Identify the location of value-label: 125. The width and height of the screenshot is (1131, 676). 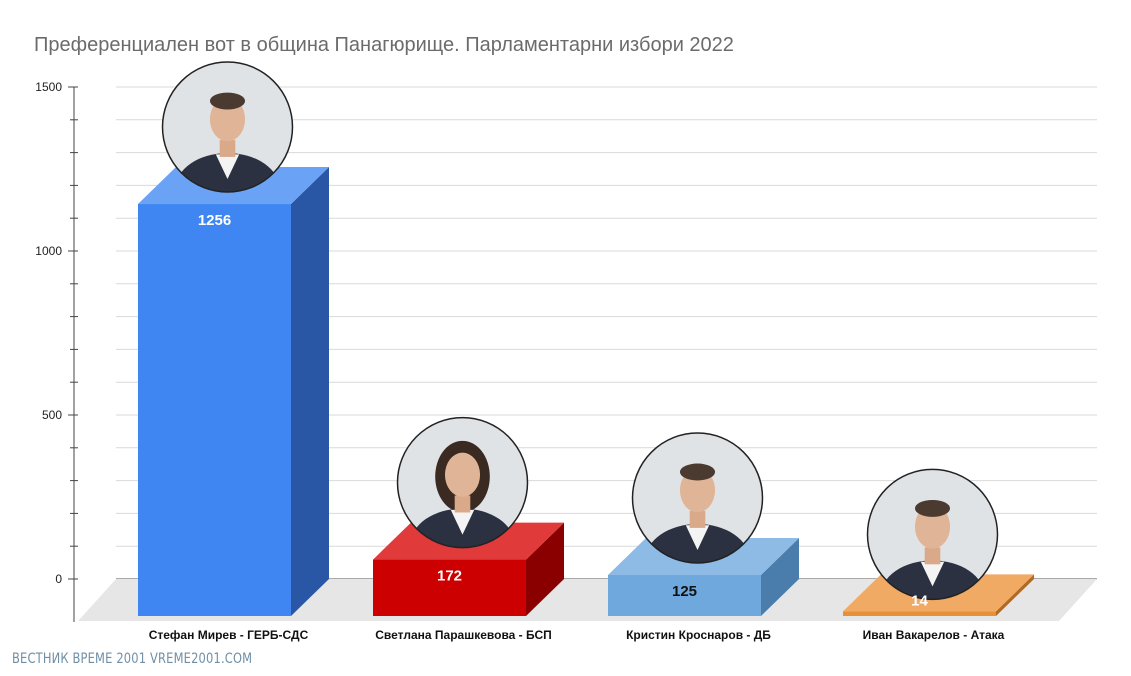
(684, 591).